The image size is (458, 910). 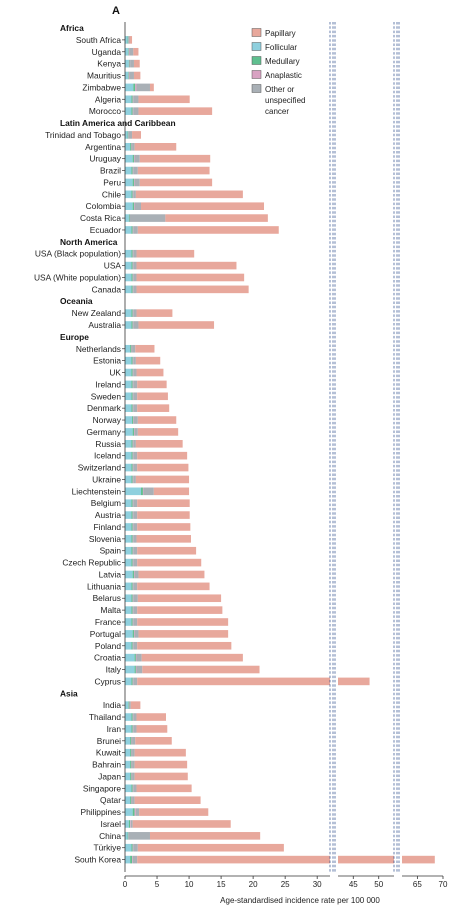 I want to click on country-label: Argentina, so click(x=103, y=147).